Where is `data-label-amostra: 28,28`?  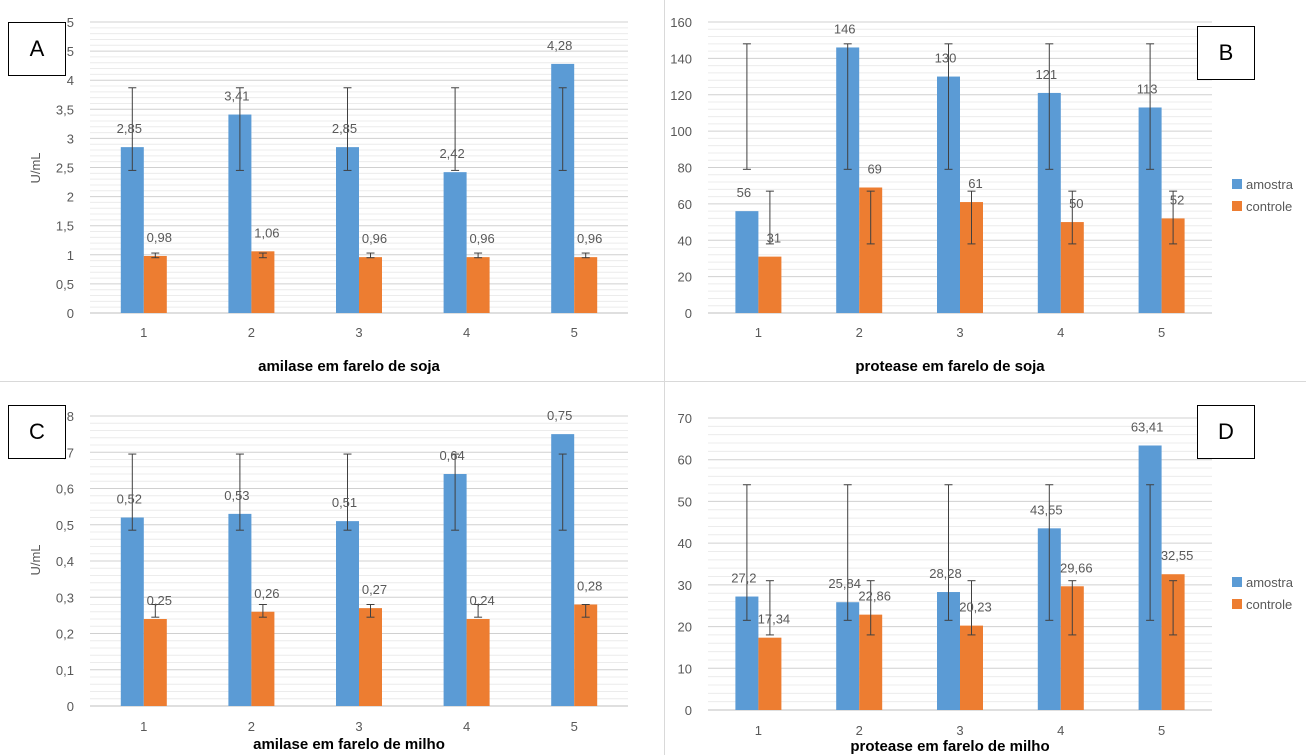
data-label-amostra: 28,28 is located at coordinates (945, 573).